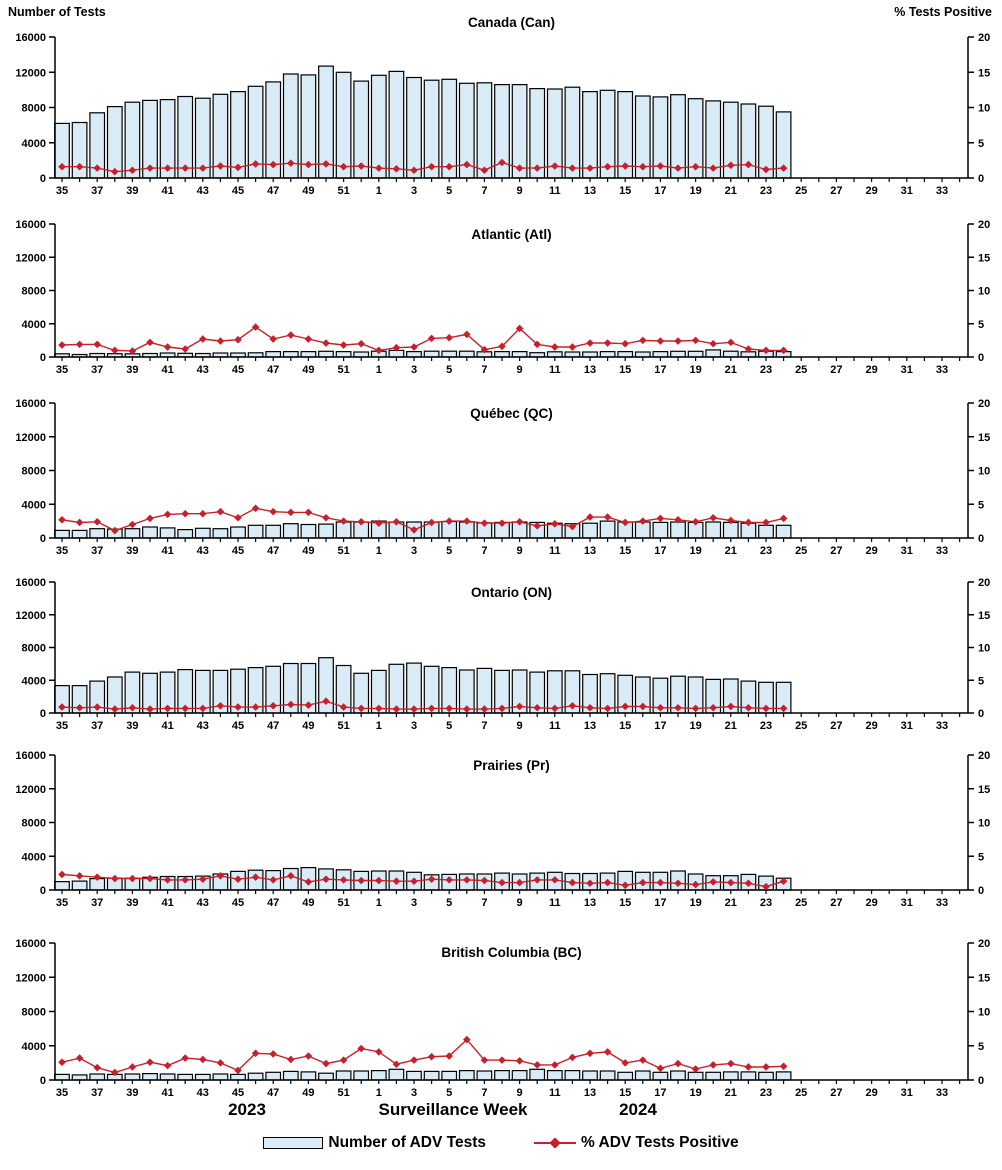 This screenshot has height=1170, width=1002. Describe the element at coordinates (836, 903) in the screenshot. I see `svg-text: 27` at that location.